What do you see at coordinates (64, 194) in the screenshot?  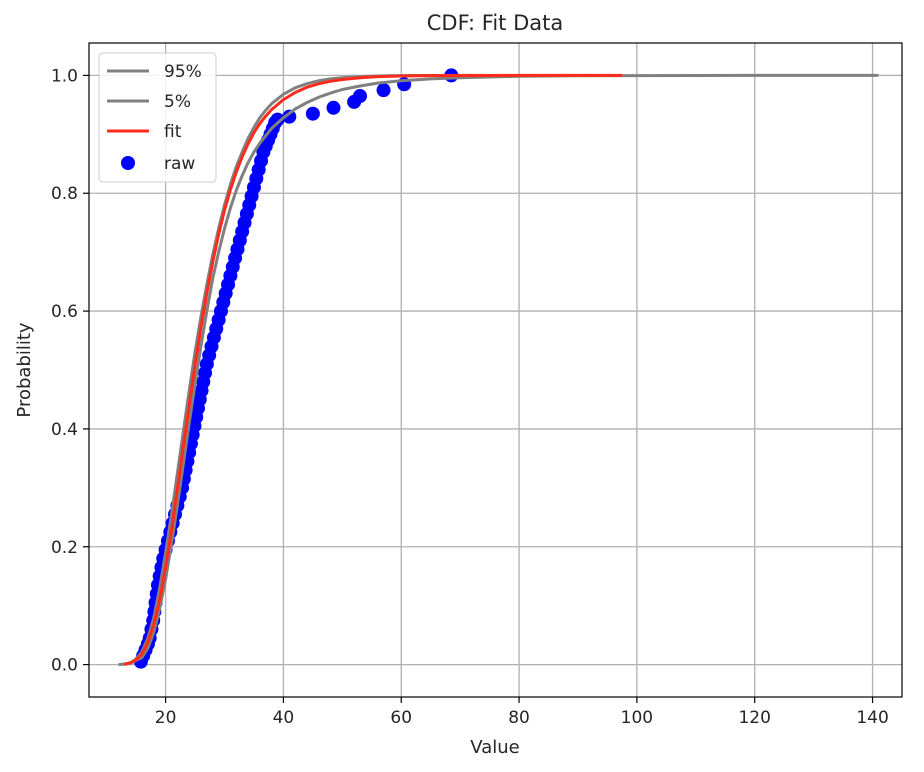 I see `y-tick-label: 0.8` at bounding box center [64, 194].